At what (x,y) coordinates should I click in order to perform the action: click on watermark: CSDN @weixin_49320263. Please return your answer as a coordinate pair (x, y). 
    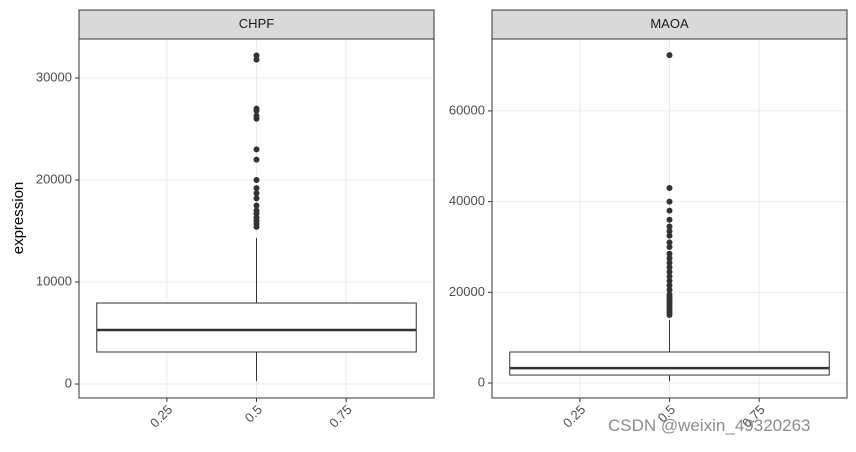
    Looking at the image, I should click on (709, 425).